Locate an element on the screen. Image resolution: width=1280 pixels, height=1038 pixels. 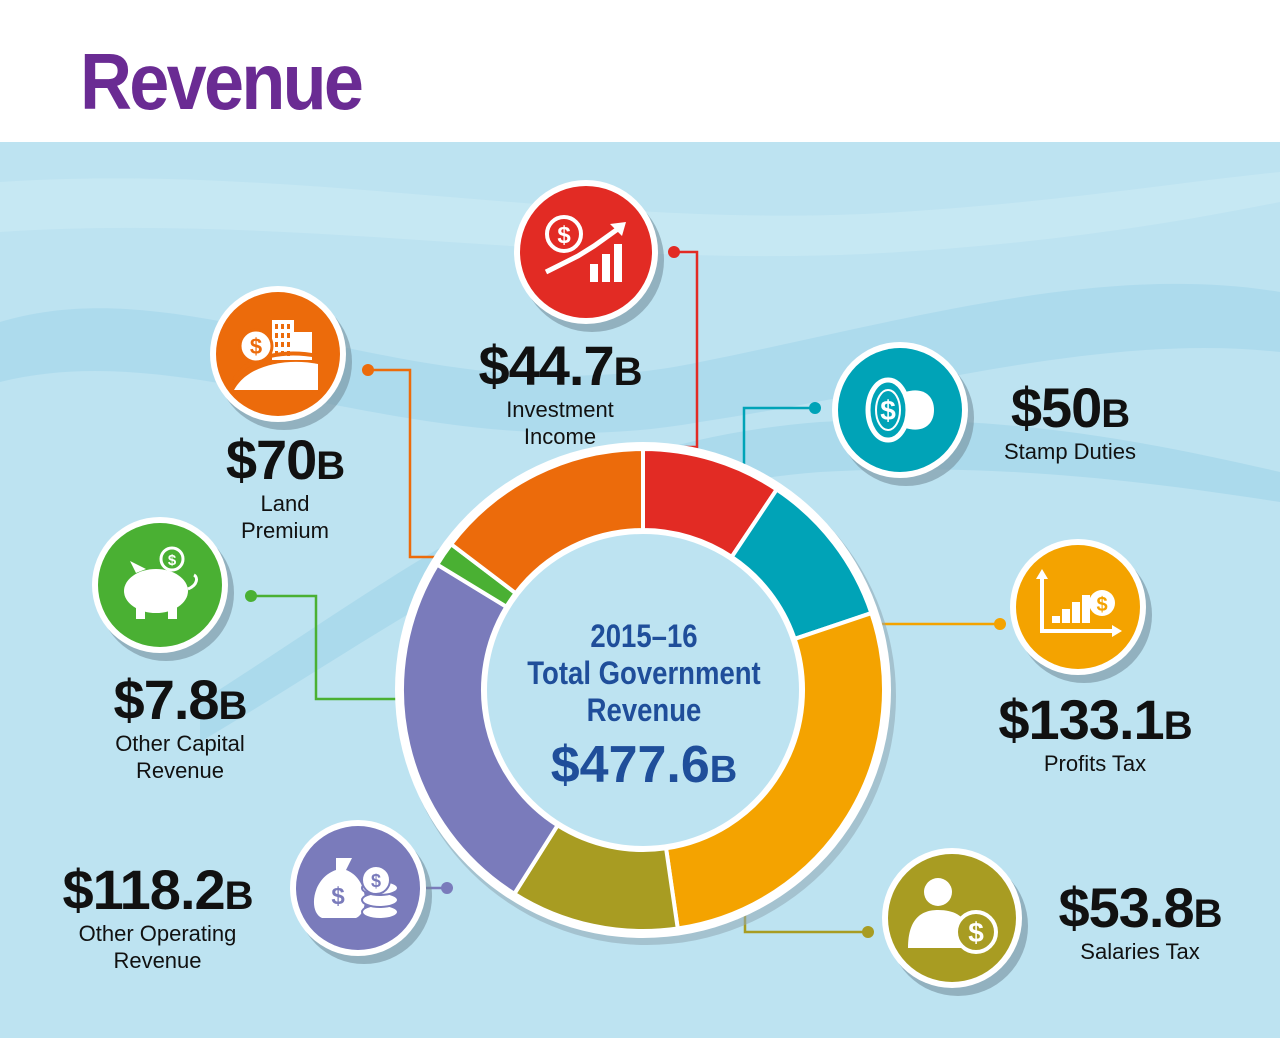
center-total: $477.6B is located at coordinates (644, 765).